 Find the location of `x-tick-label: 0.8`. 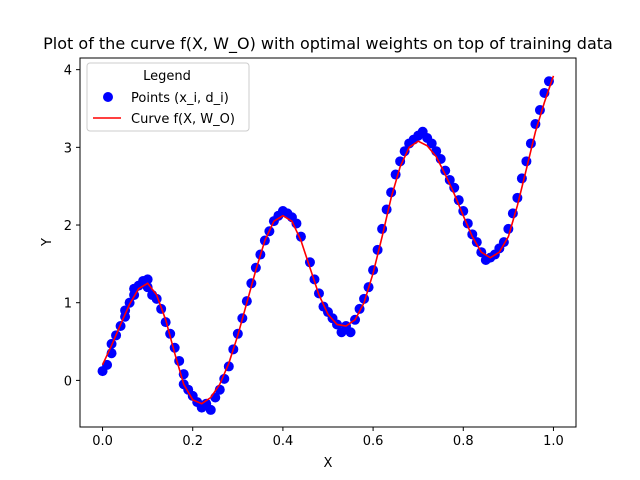

x-tick-label: 0.8 is located at coordinates (463, 441).